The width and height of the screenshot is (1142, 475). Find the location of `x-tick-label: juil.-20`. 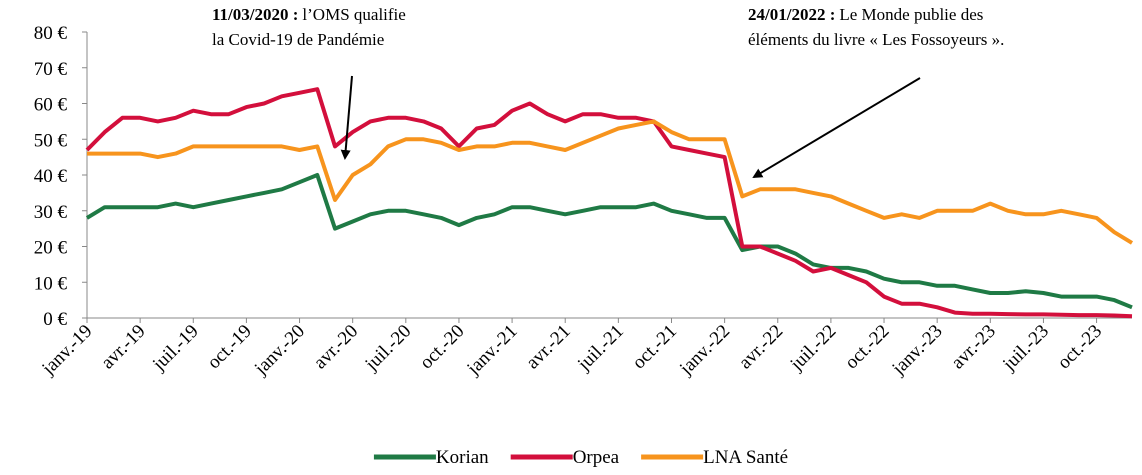

x-tick-label: juil.-20 is located at coordinates (388, 348).